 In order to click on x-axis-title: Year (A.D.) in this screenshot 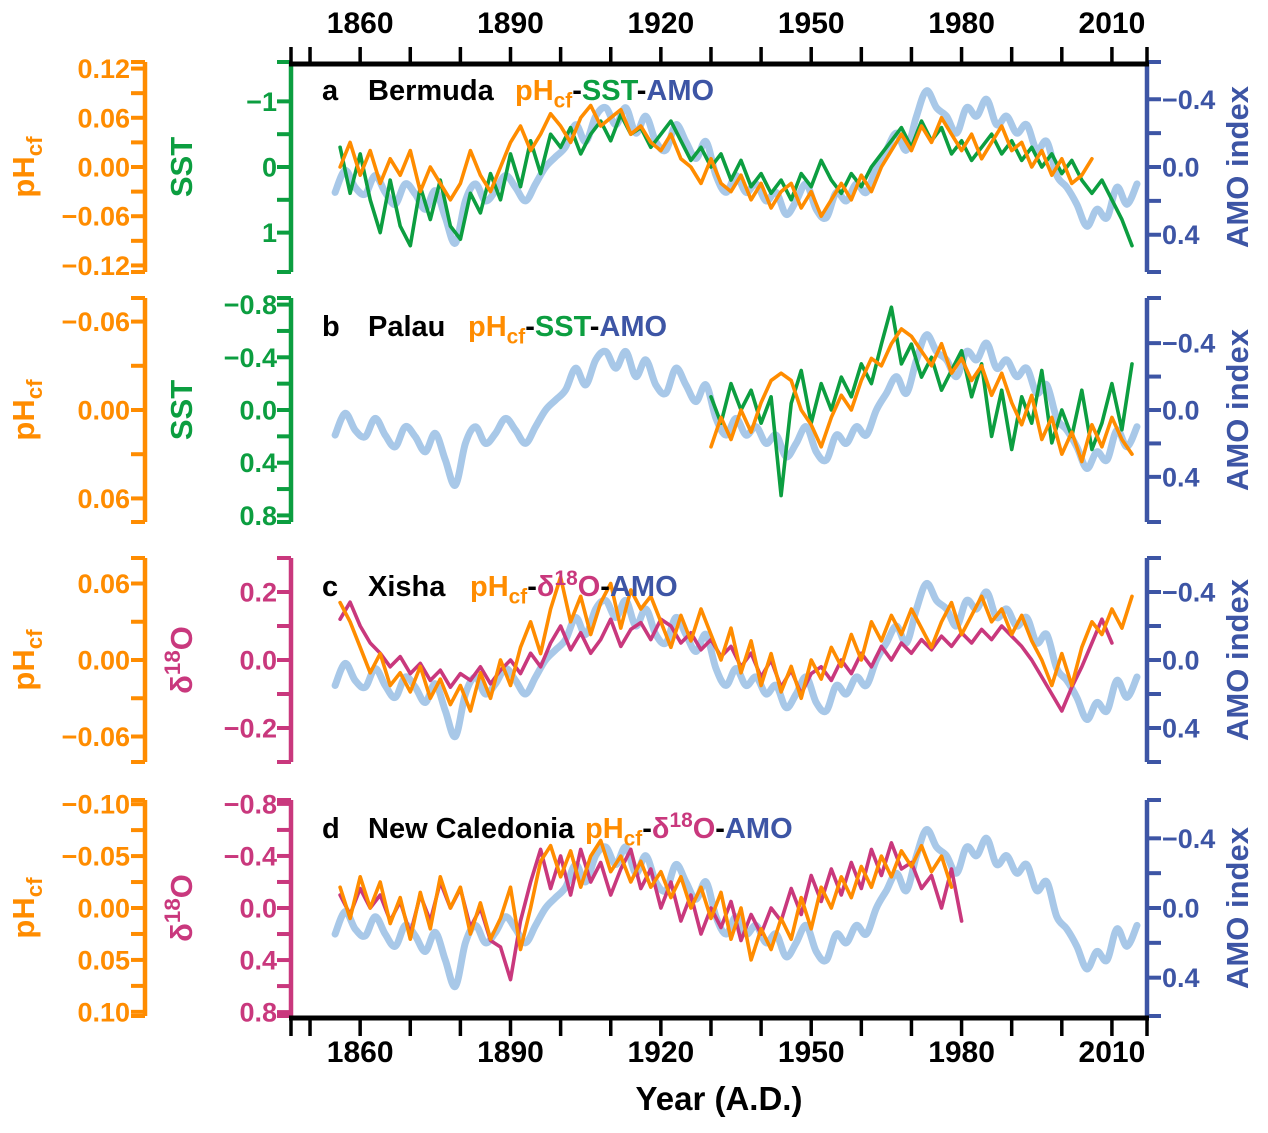, I will do `click(719, 1098)`.